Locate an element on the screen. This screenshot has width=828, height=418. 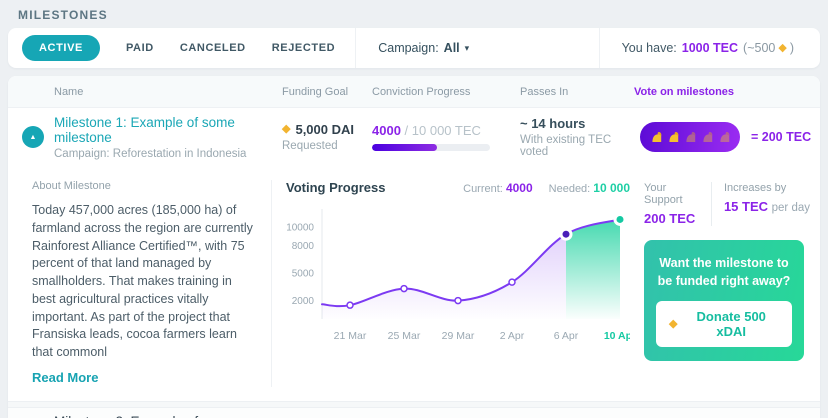
vote-strength-picker is located at coordinates (690, 137).